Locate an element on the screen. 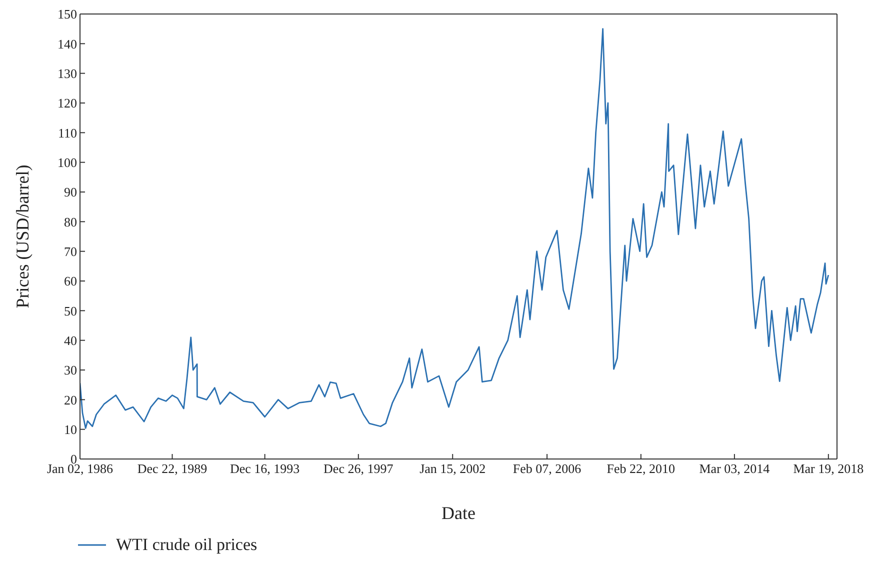 This screenshot has height=564, width=874. x-tick-label: Dec 26, 1997 is located at coordinates (359, 468).